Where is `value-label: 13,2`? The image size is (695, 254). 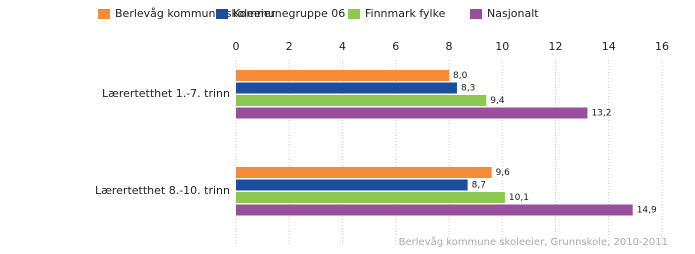 value-label: 13,2 is located at coordinates (601, 114).